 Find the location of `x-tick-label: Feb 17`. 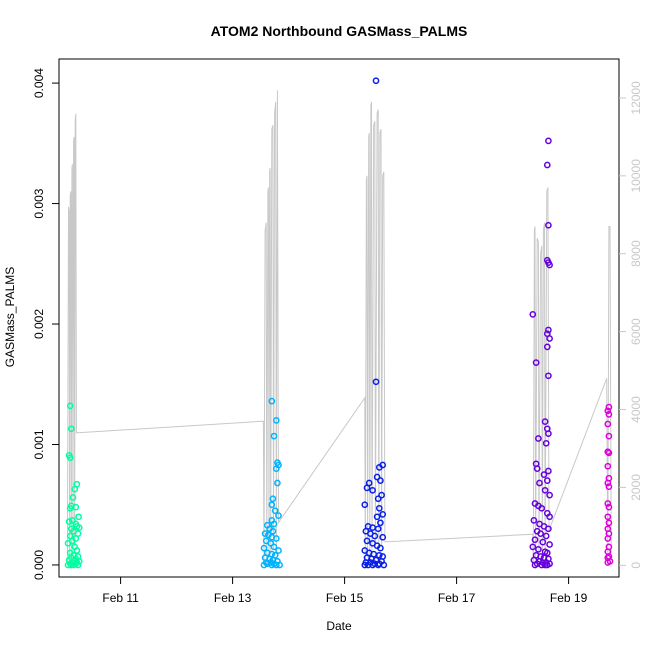

x-tick-label: Feb 17 is located at coordinates (457, 598).